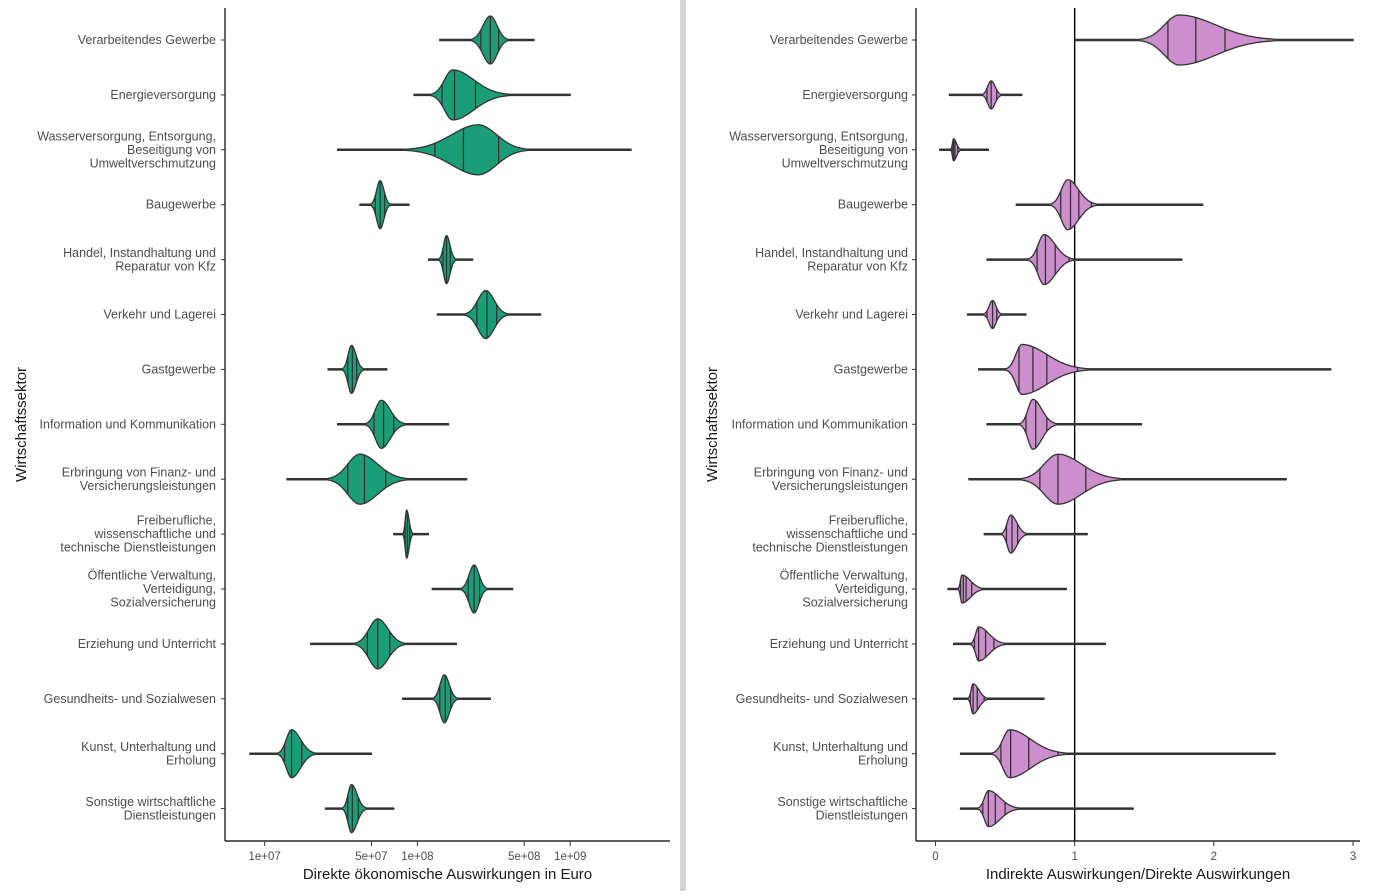 The height and width of the screenshot is (896, 1400). What do you see at coordinates (1074, 857) in the screenshot?
I see `x-tick-label: 1` at bounding box center [1074, 857].